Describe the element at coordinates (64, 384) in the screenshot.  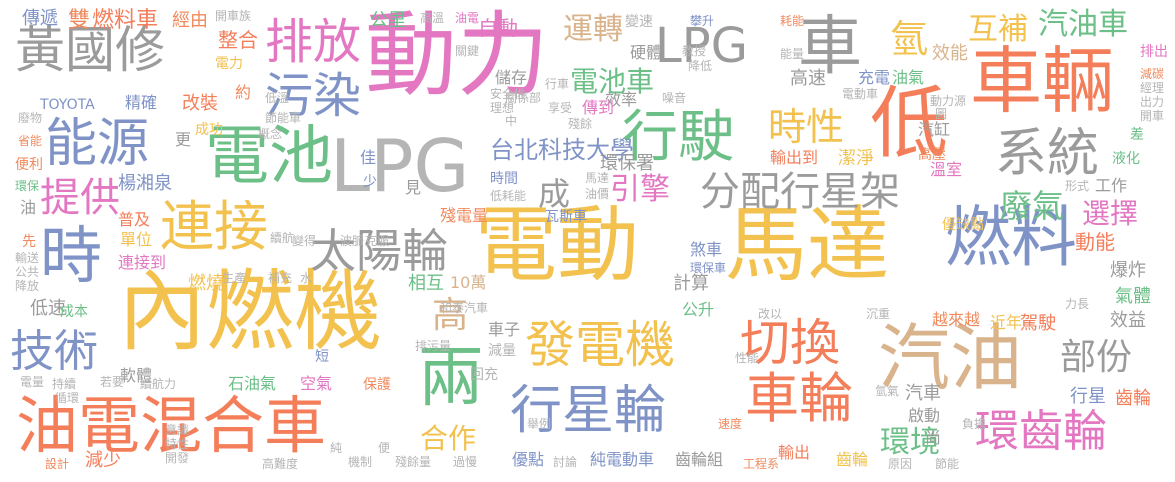
I see `word-90: 持續` at that location.